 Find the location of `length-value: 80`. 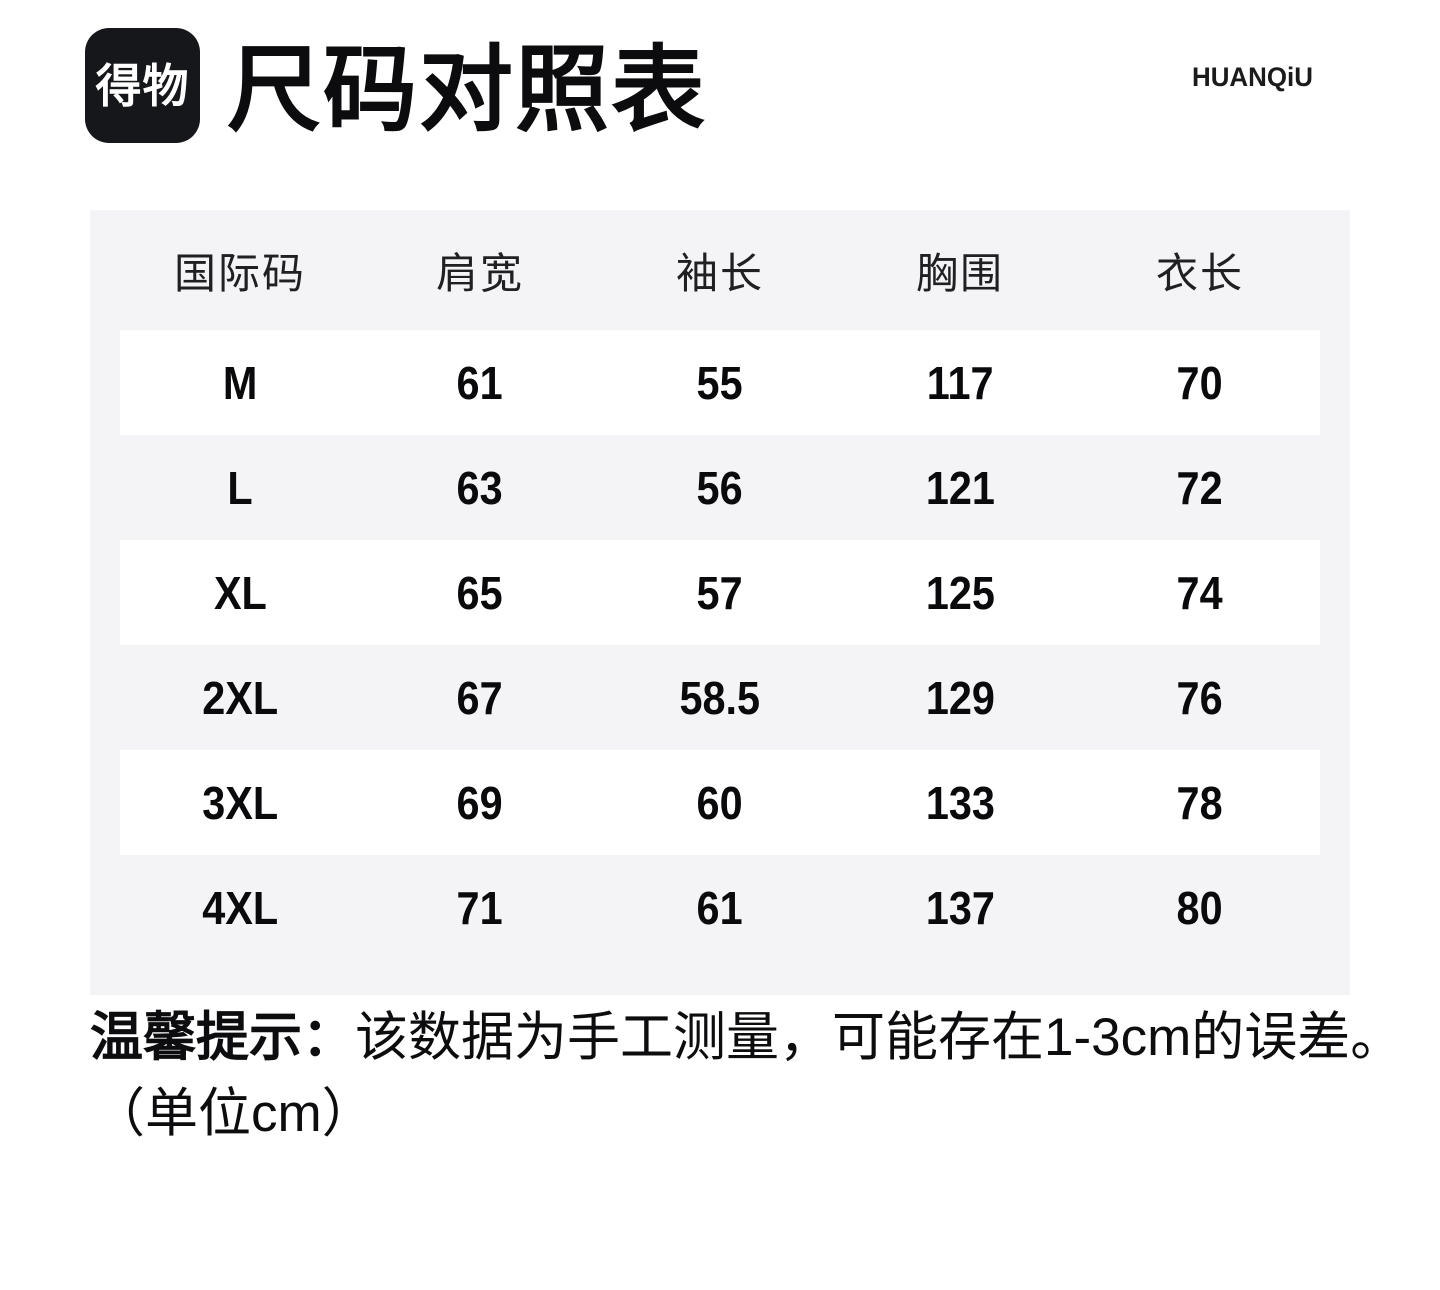

length-value: 80 is located at coordinates (1200, 907).